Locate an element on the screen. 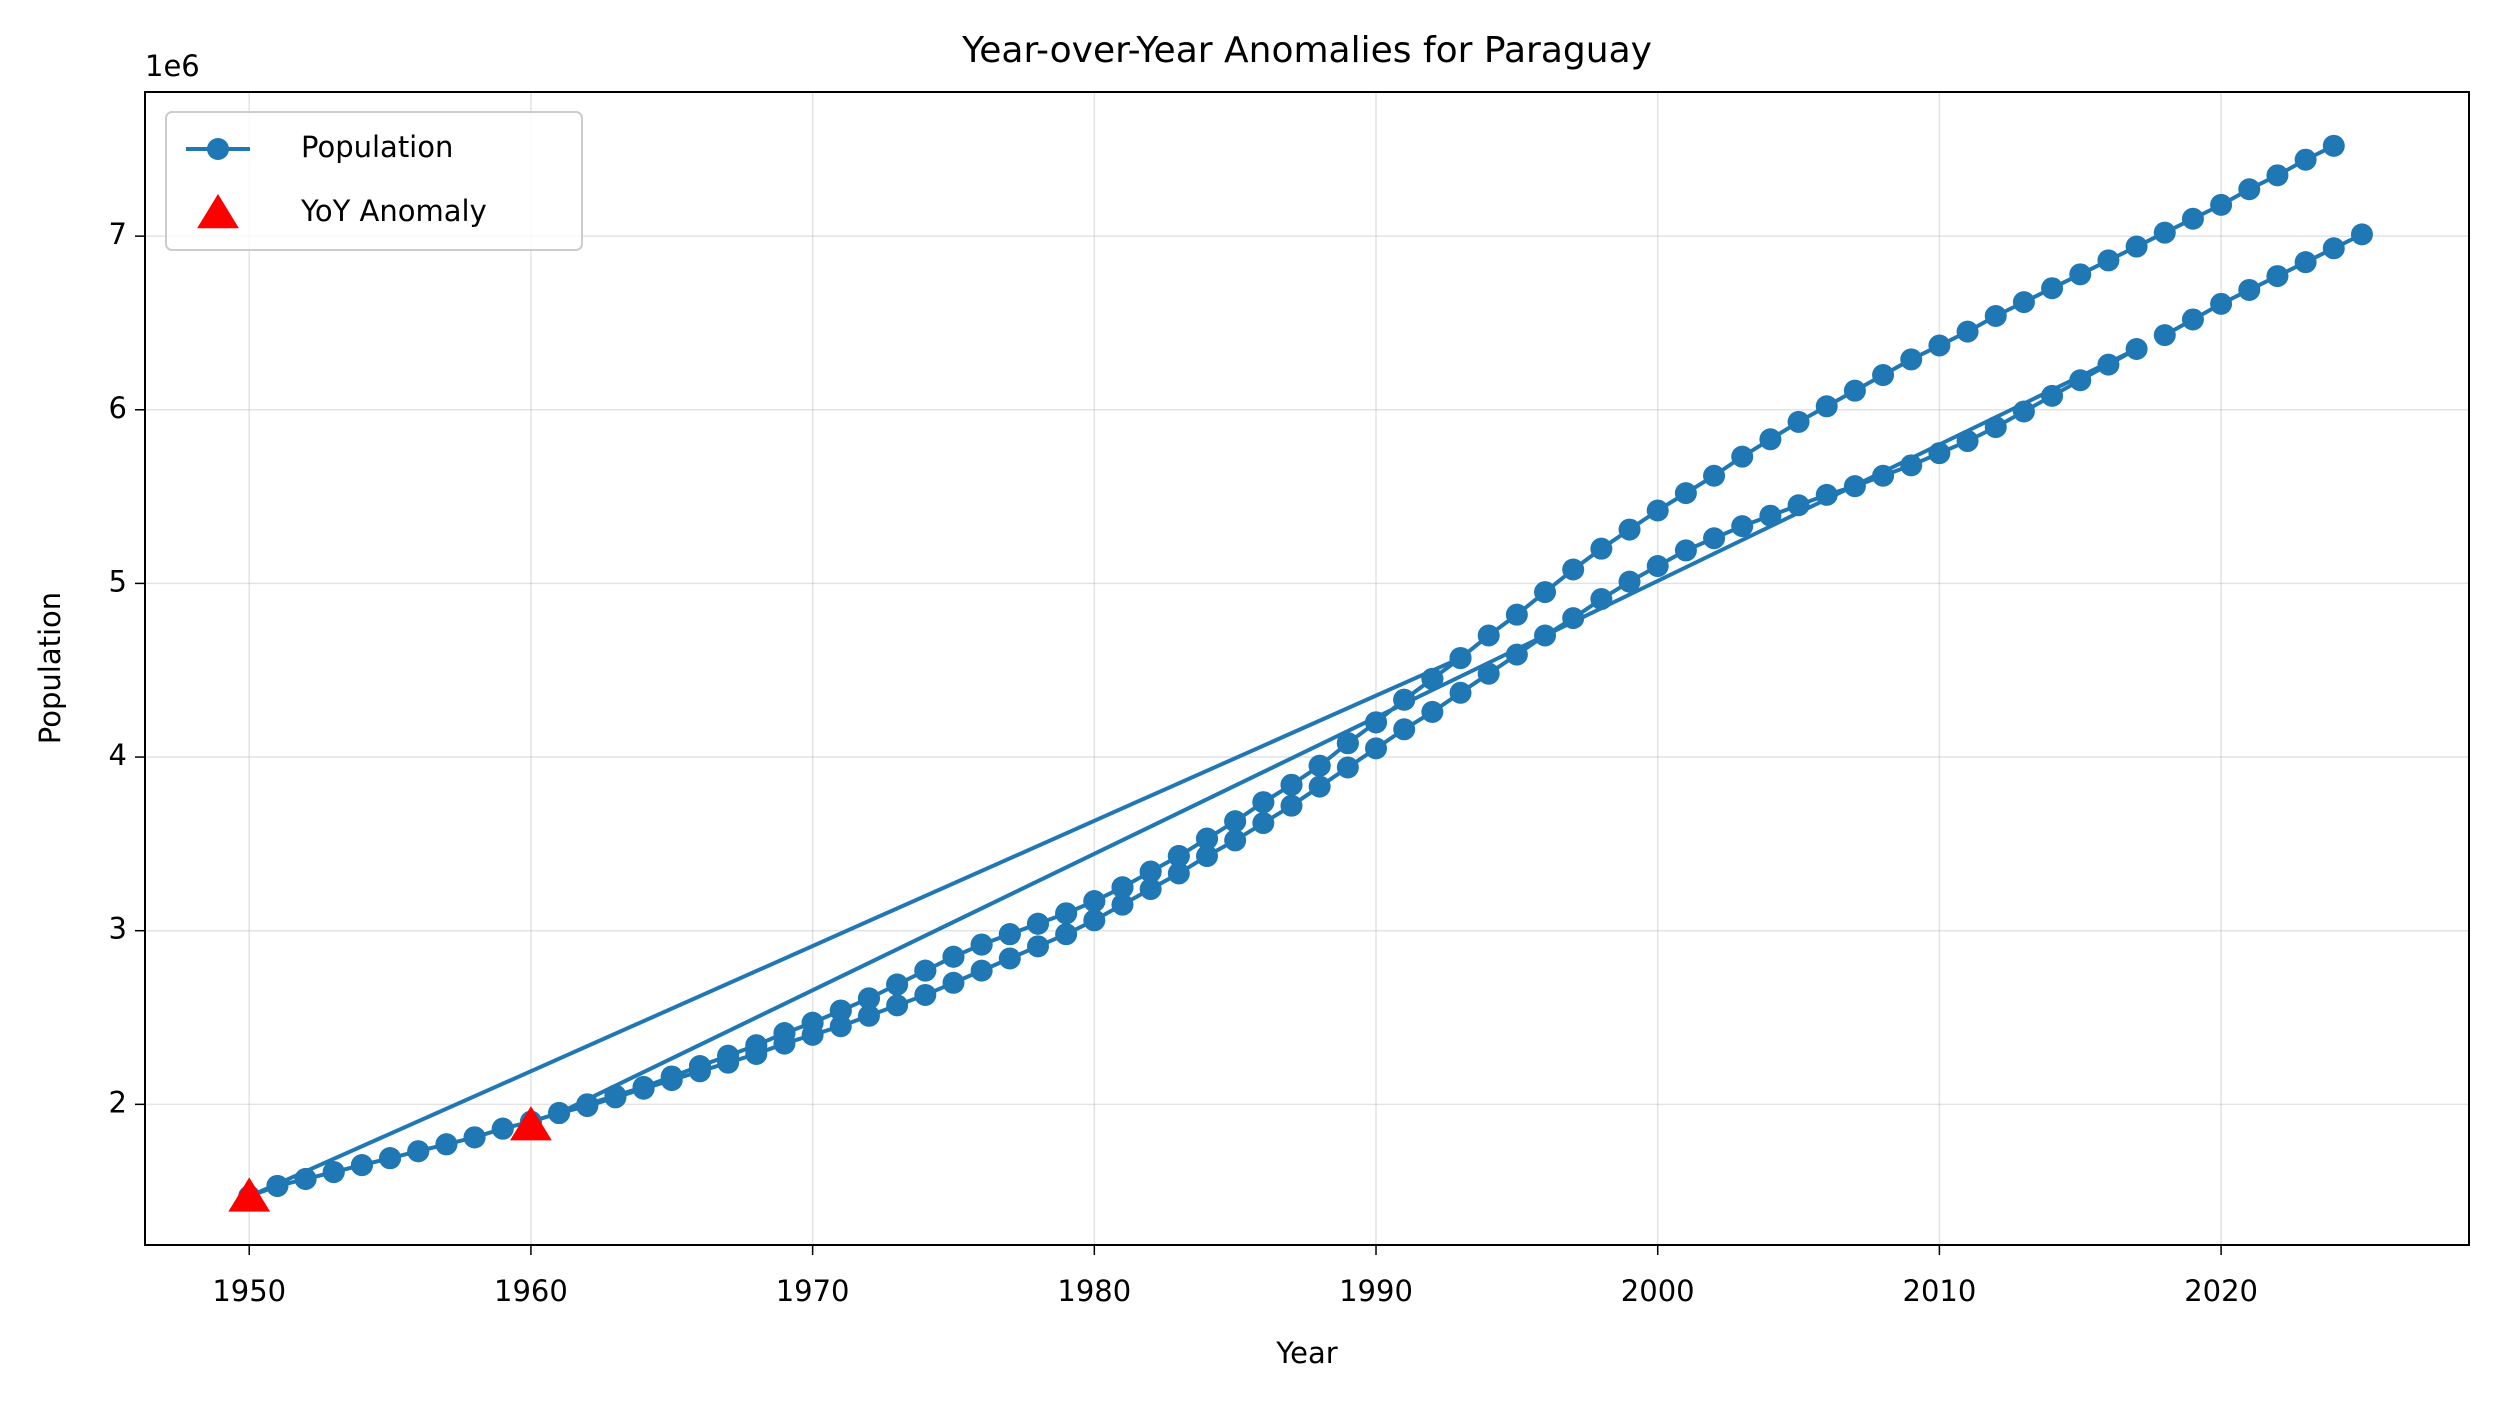  x-tick-label: 1990 is located at coordinates (1376, 1291).